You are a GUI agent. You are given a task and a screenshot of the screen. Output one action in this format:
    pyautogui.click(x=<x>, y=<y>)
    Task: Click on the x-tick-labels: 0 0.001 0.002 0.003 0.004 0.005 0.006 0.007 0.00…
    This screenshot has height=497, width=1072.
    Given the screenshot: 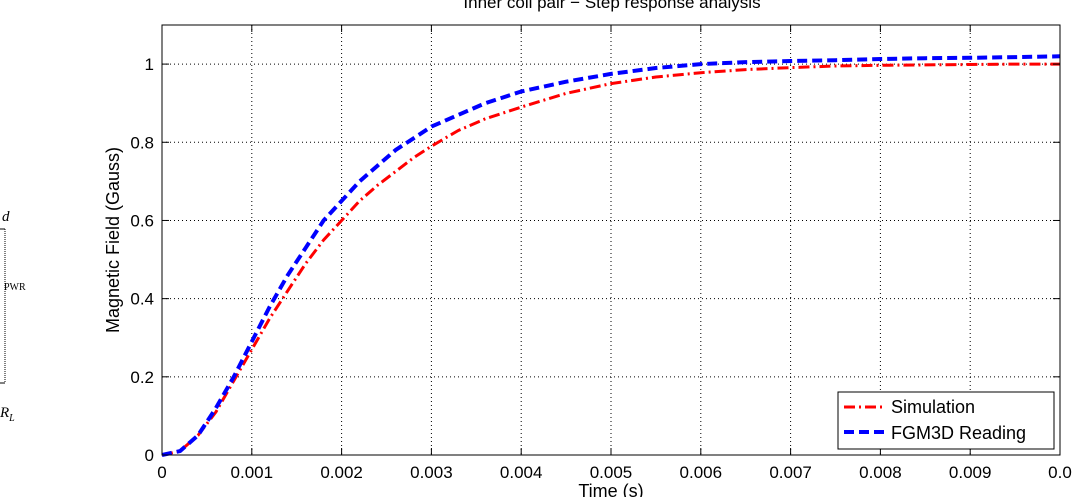 What is the action you would take?
    pyautogui.click(x=614, y=472)
    